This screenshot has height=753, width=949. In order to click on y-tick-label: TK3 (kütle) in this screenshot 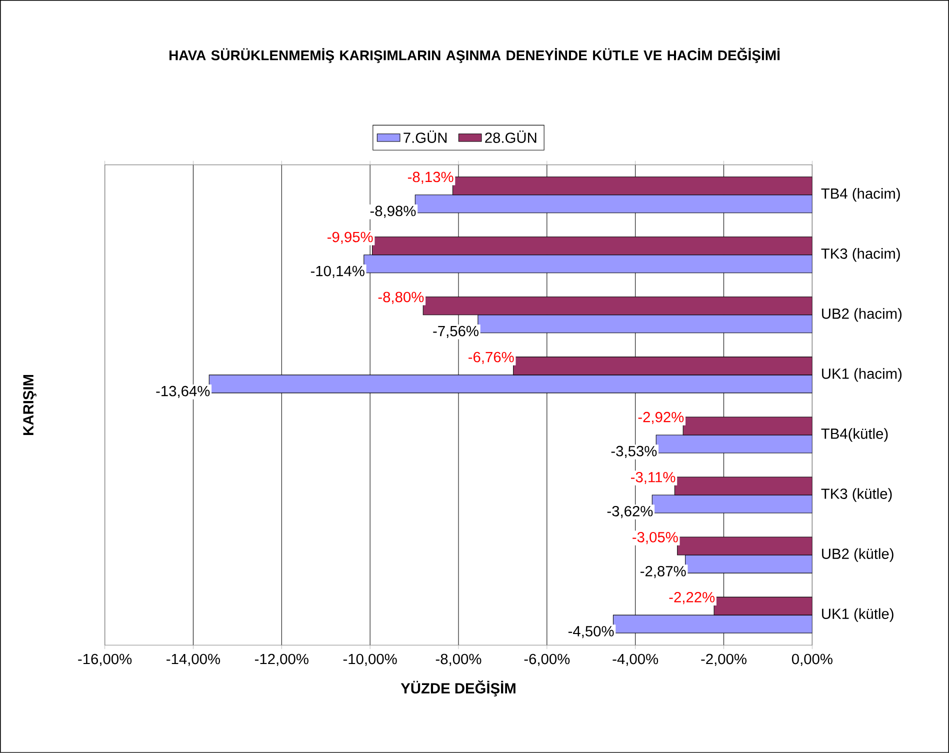, I will do `click(856, 495)`.